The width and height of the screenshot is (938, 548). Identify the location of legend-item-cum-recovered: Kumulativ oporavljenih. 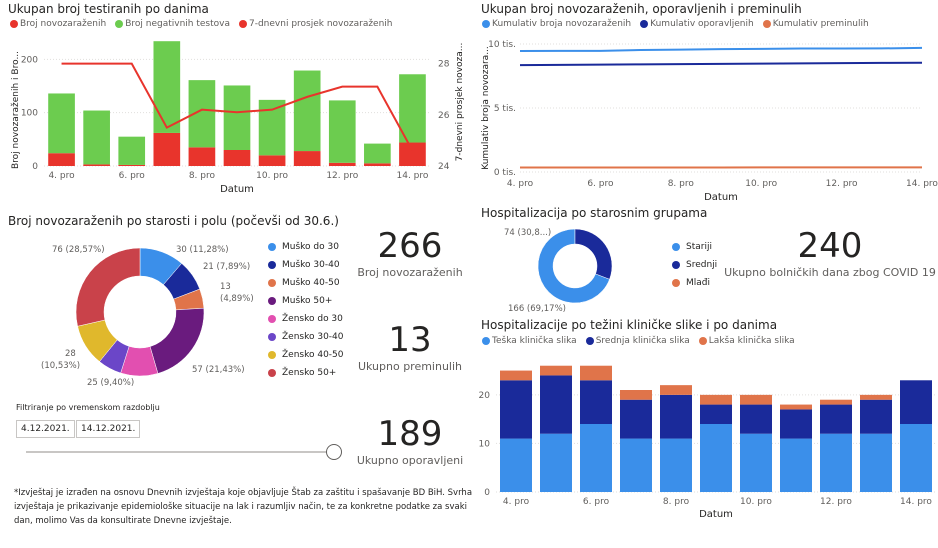
(697, 24).